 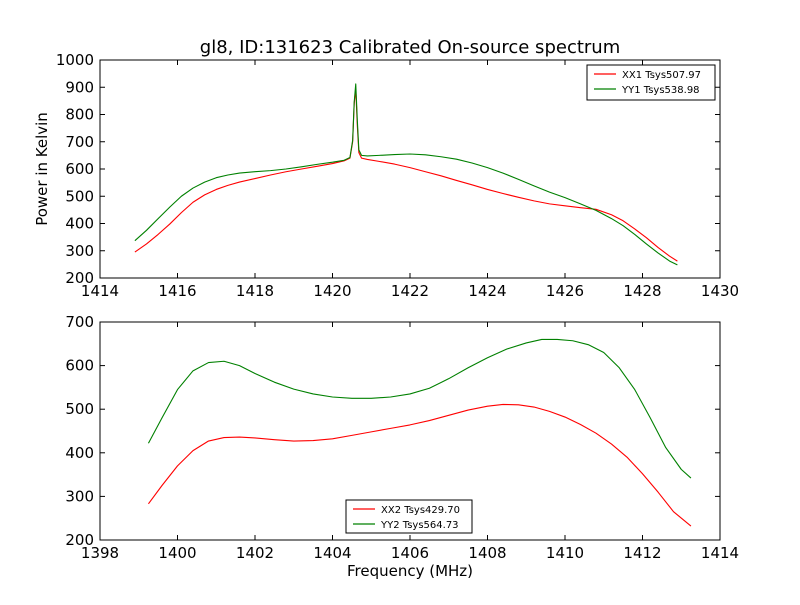 What do you see at coordinates (661, 75) in the screenshot?
I see `legend-label: XX1 Tsys507.97` at bounding box center [661, 75].